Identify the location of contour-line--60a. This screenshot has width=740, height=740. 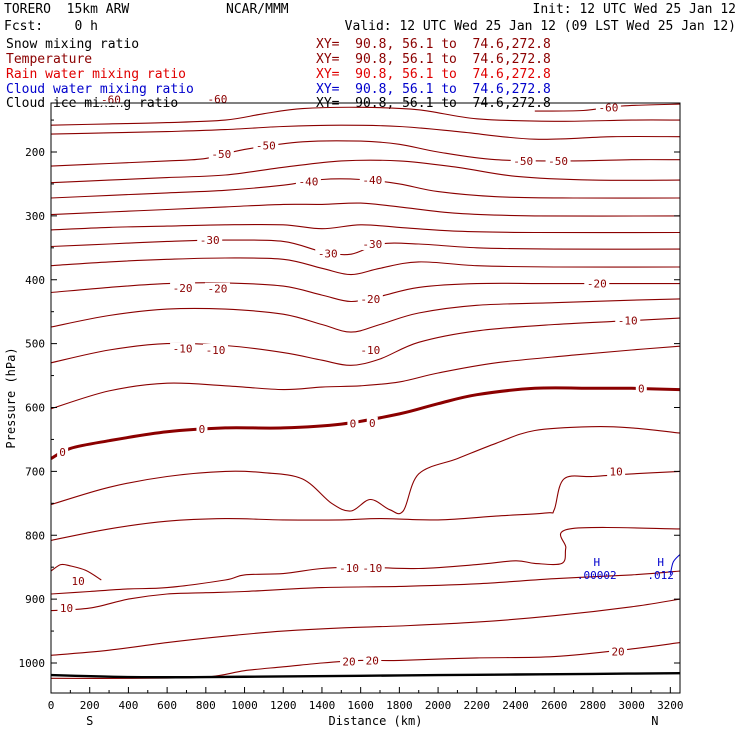
(365, 97).